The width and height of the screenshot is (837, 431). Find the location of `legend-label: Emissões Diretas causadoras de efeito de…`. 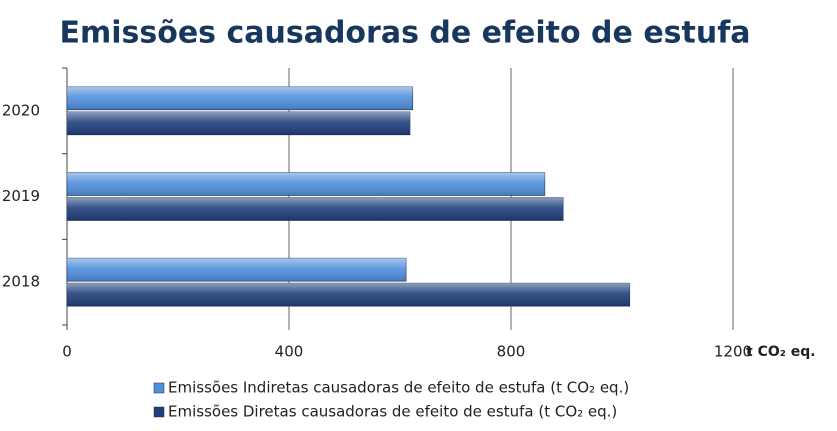

legend-label: Emissões Diretas causadoras de efeito de… is located at coordinates (392, 412).